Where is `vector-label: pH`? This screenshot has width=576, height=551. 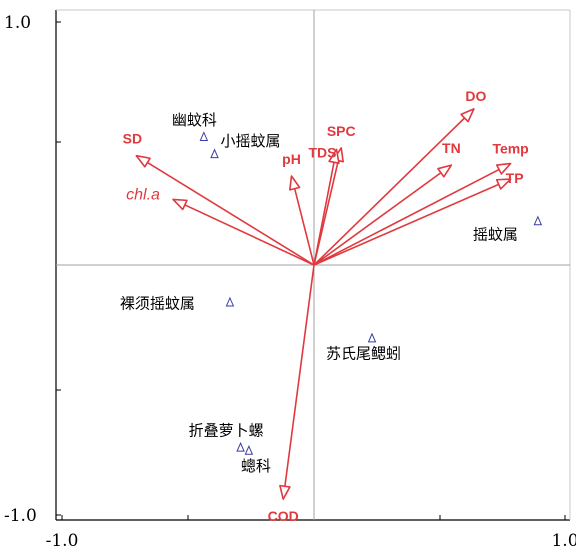 vector-label: pH is located at coordinates (291, 159).